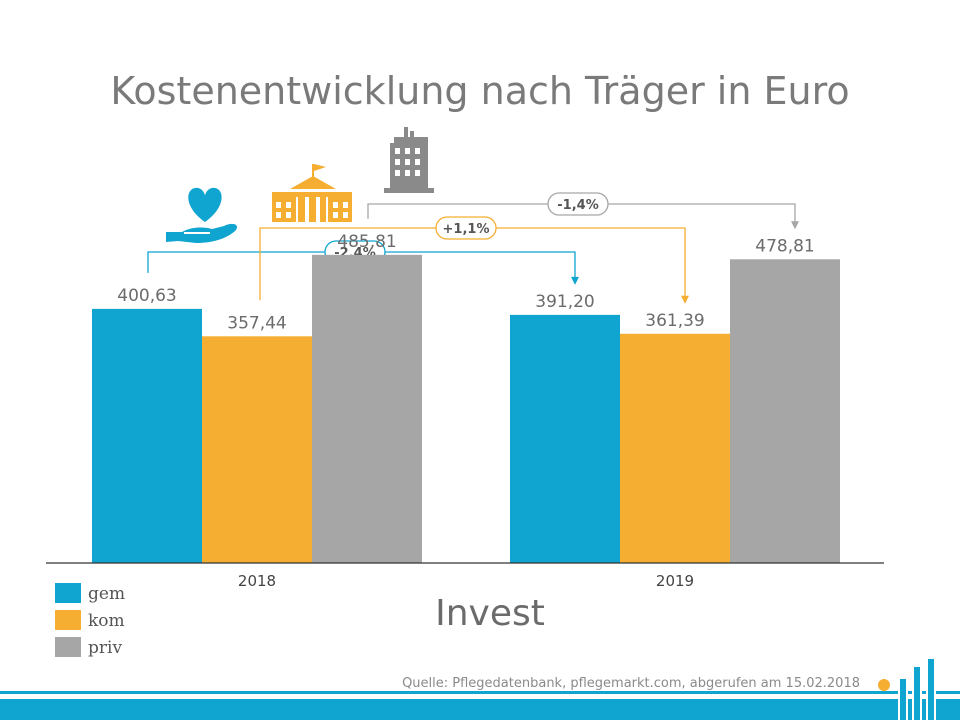 This screenshot has width=960, height=720. Describe the element at coordinates (907, 688) in the screenshot. I see `logo-icon` at that location.